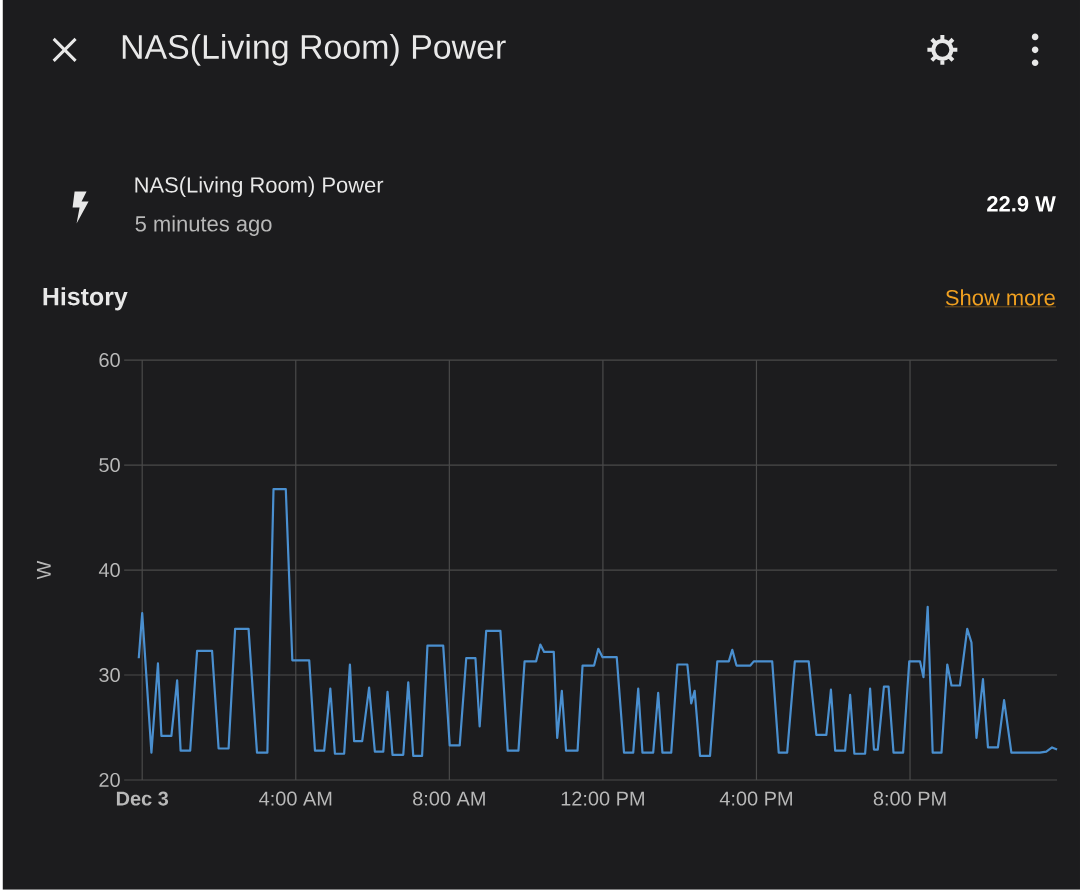  Describe the element at coordinates (1021, 204) in the screenshot. I see `text: 22.9 W` at that location.